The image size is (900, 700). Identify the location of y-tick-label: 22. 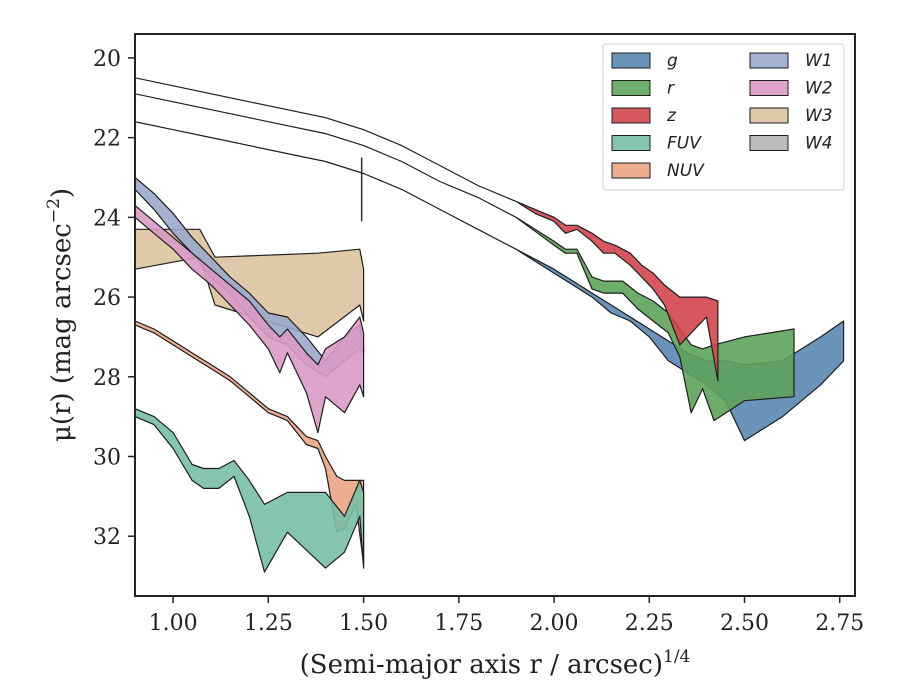
(107, 139).